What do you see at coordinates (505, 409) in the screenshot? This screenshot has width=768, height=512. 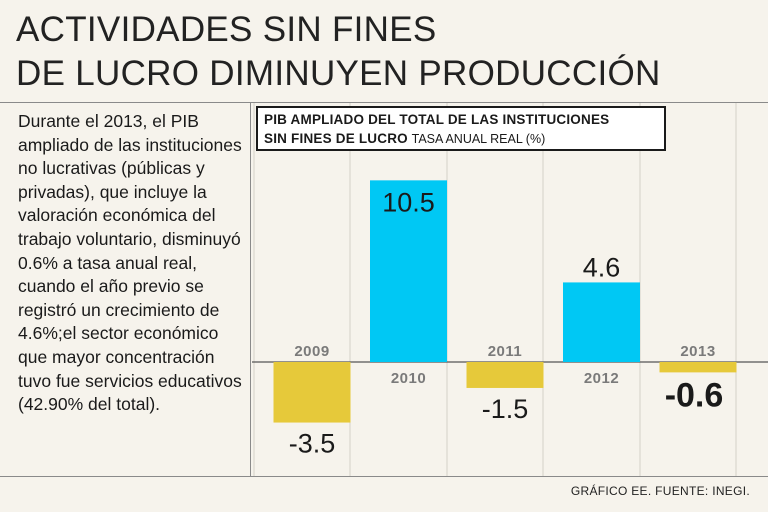 I see `value-label-2011: -1.5` at bounding box center [505, 409].